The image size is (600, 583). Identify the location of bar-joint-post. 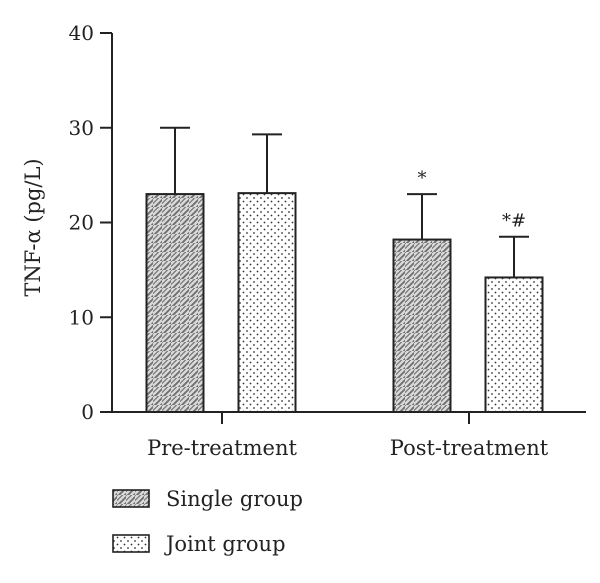
(514, 344).